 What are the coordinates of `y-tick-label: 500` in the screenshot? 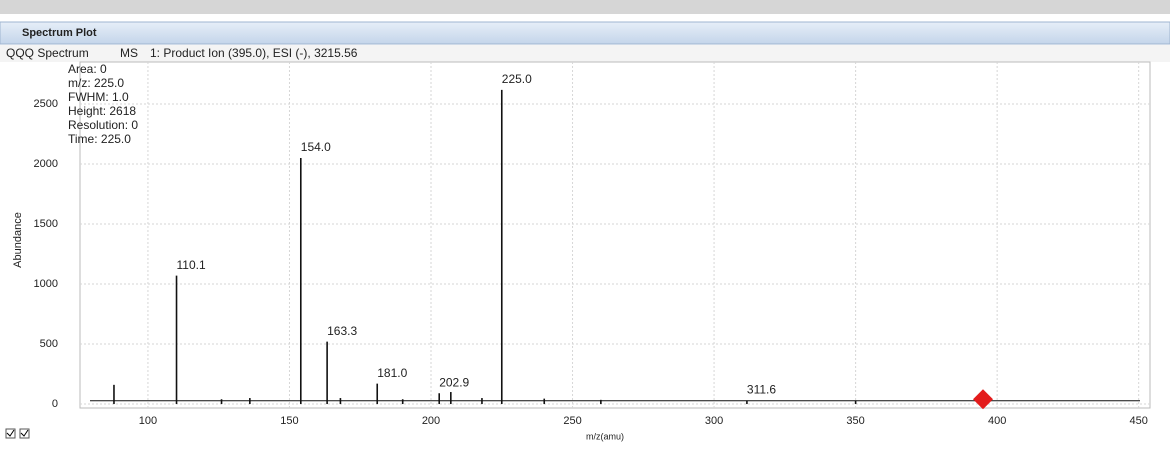 It's located at (49, 344).